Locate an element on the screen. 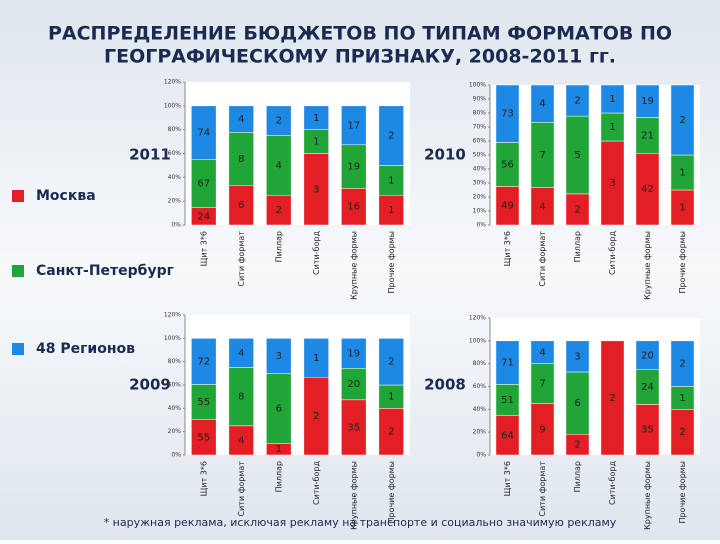  value-label: 64 is located at coordinates (507, 435).